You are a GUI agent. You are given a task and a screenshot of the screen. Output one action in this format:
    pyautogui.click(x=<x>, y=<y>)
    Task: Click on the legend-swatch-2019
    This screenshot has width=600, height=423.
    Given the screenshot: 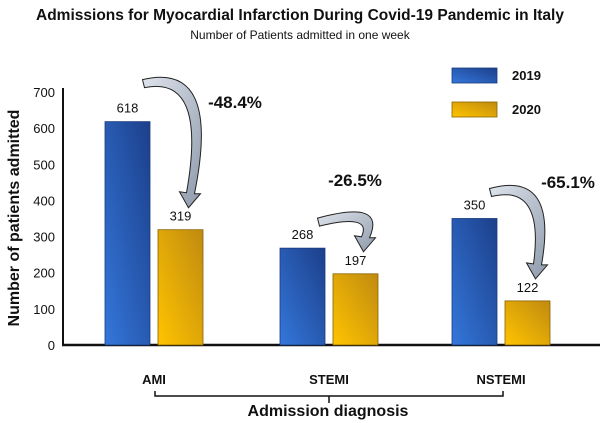 What is the action you would take?
    pyautogui.click(x=474, y=75)
    